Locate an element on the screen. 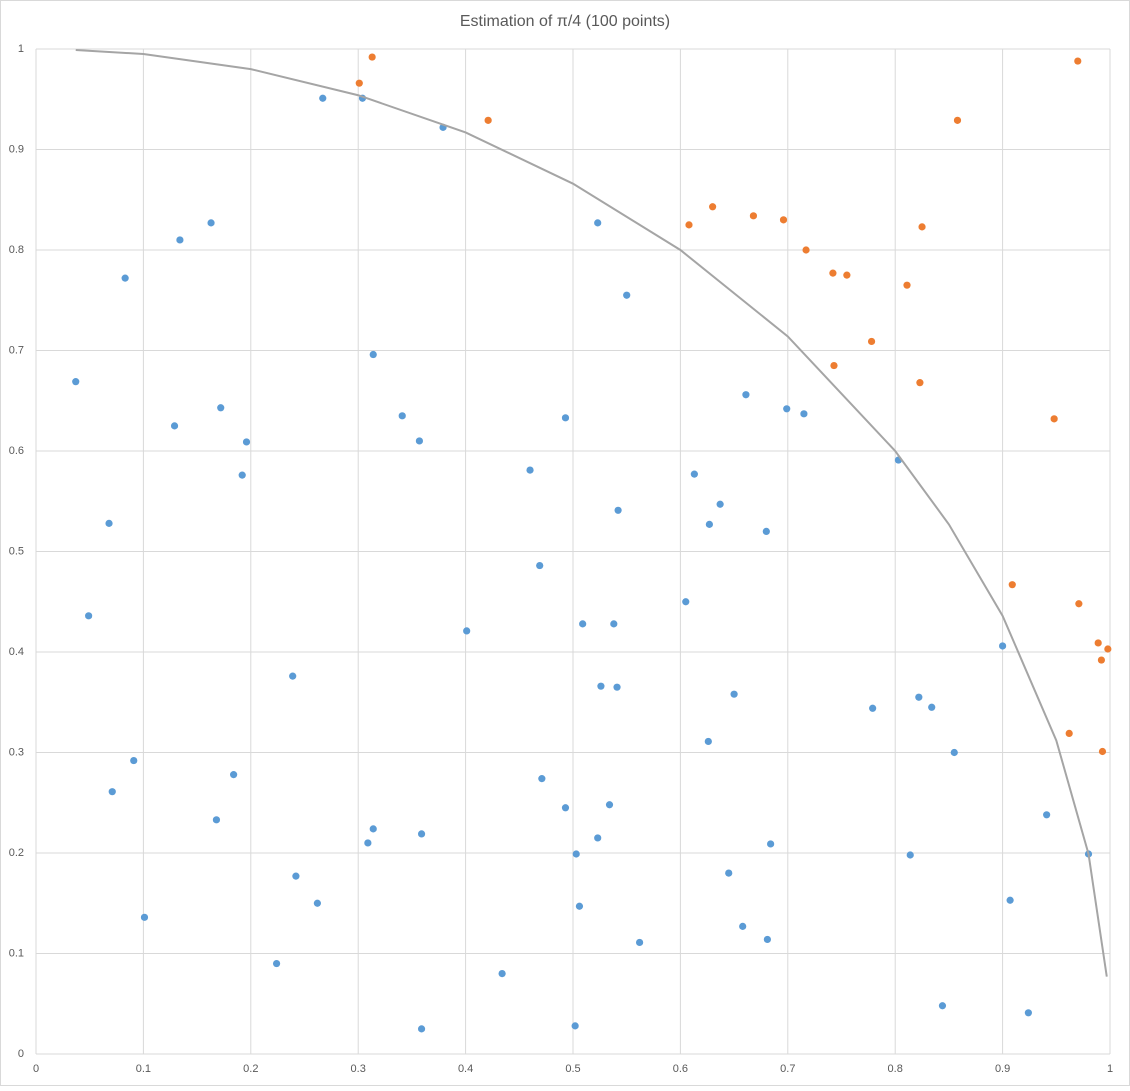 This screenshot has width=1130, height=1091. y-tick-label: 0.3 is located at coordinates (16, 752).